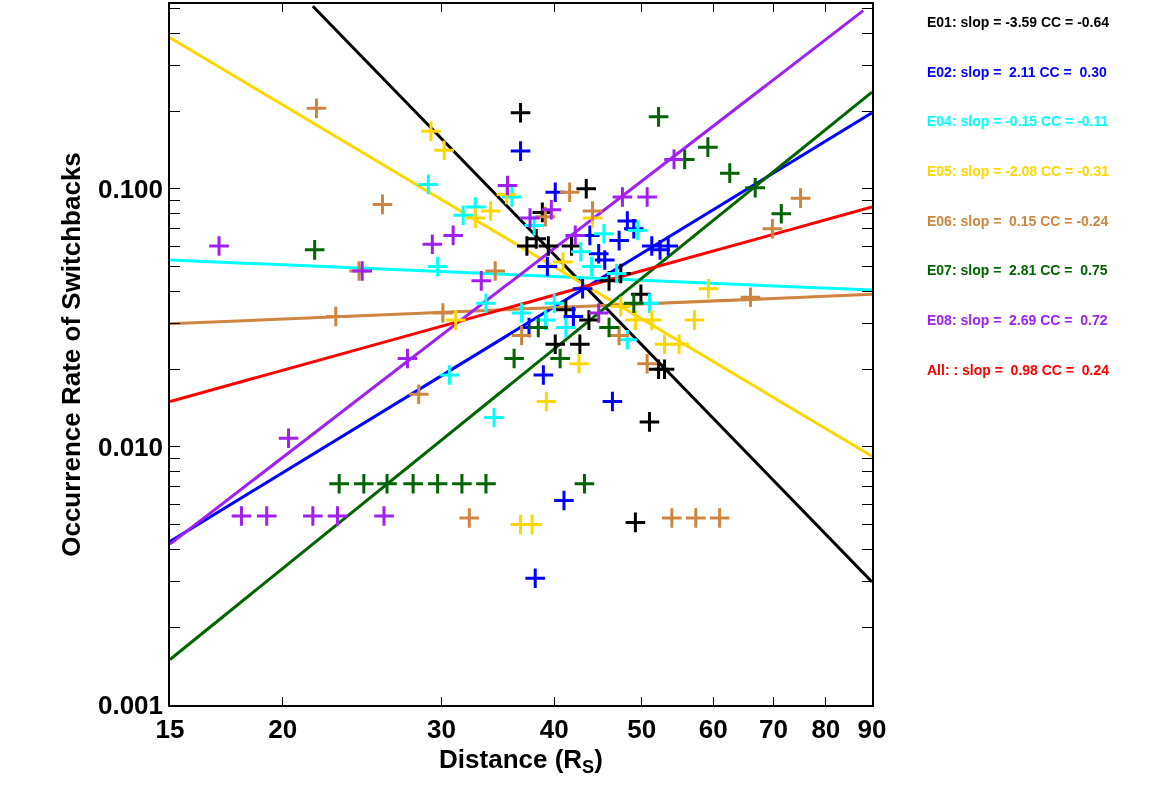 This screenshot has width=1172, height=803. What do you see at coordinates (70, 354) in the screenshot?
I see `y-axis-title: Occurrence Rate of Switchbacks` at bounding box center [70, 354].